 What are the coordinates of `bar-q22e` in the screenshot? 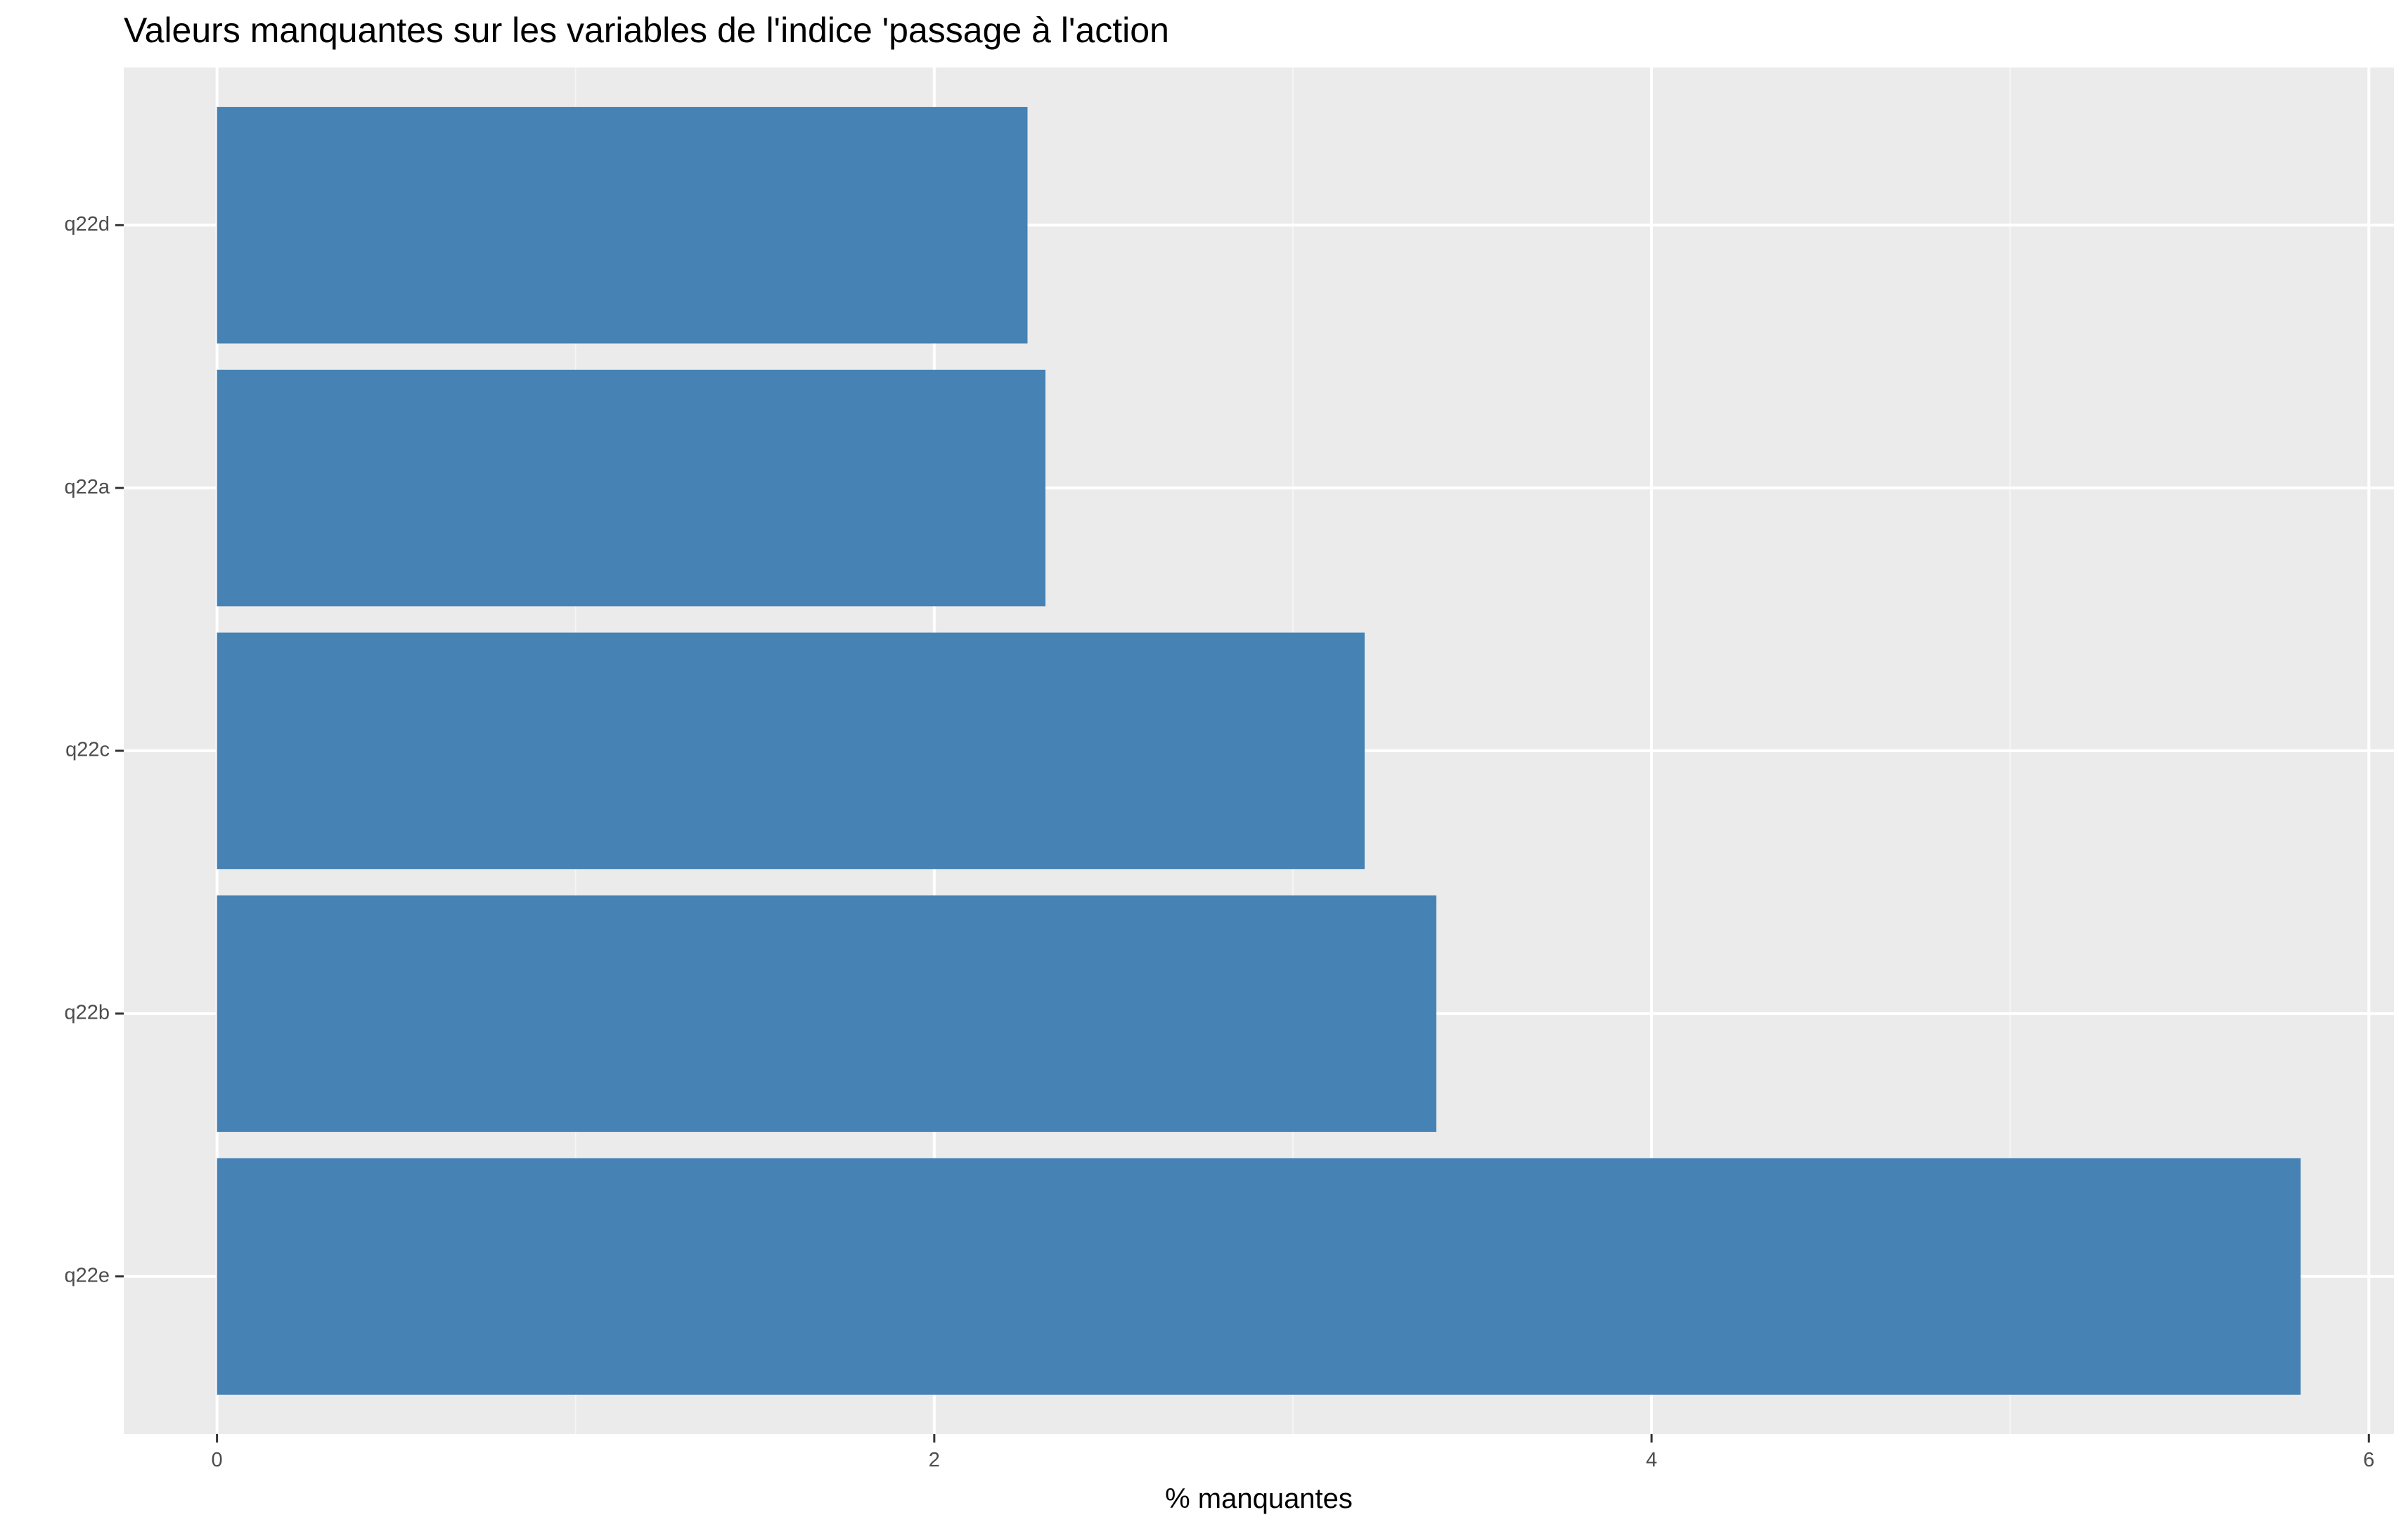 It's located at (1259, 1276).